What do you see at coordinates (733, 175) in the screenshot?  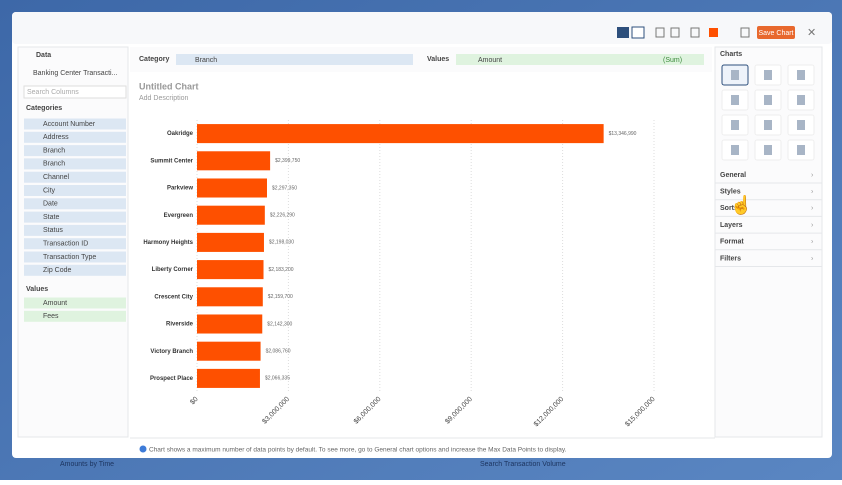 I see `section-label: General` at bounding box center [733, 175].